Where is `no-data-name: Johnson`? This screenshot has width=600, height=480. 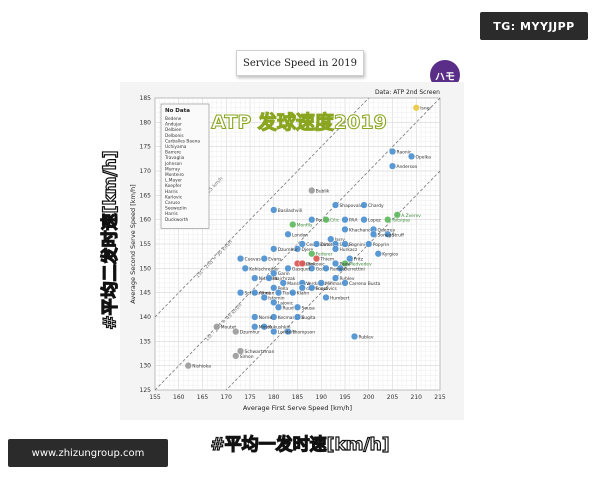
no-data-name: Johnson is located at coordinates (173, 164).